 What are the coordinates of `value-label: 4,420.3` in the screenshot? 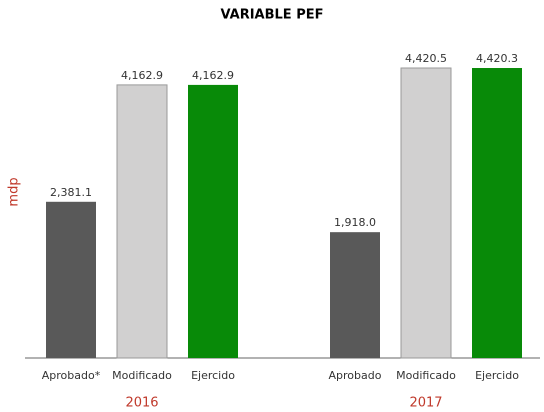 It's located at (497, 58).